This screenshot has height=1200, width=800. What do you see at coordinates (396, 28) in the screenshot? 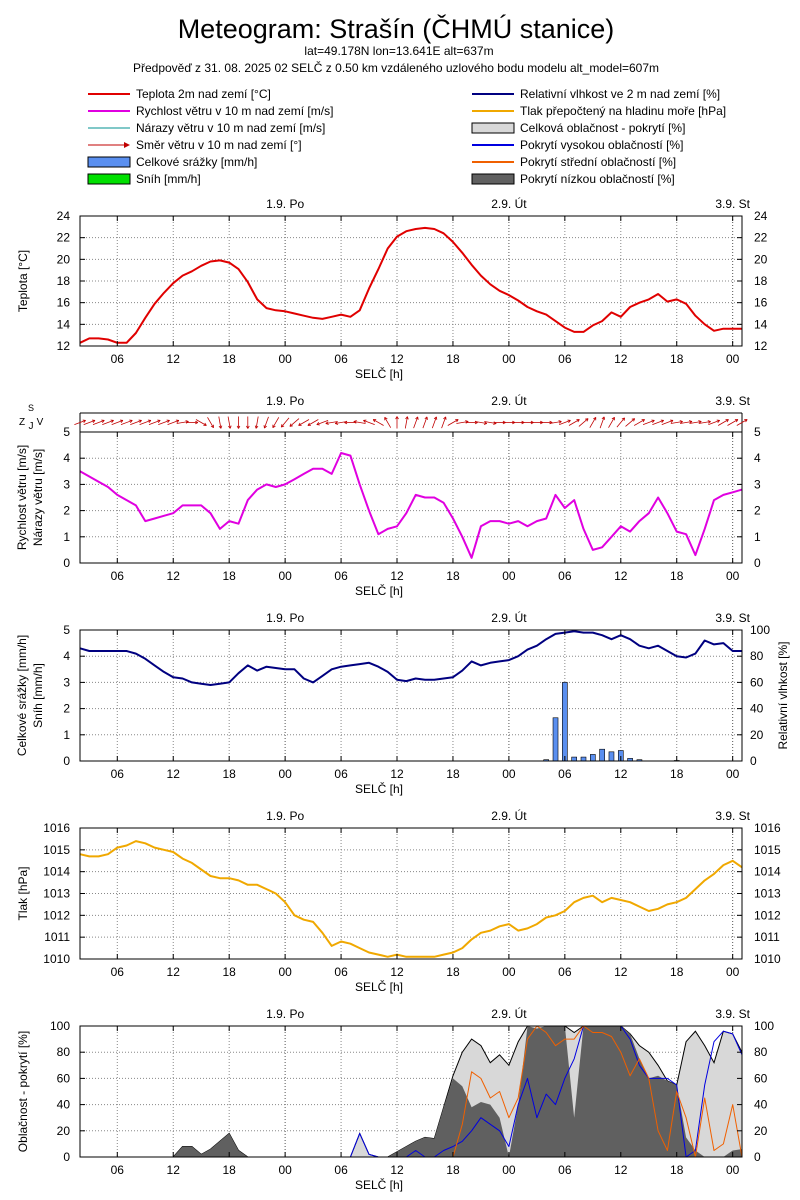
I see `page-title: Meteogram: Strašín (ČHMÚ stanice)` at bounding box center [396, 28].